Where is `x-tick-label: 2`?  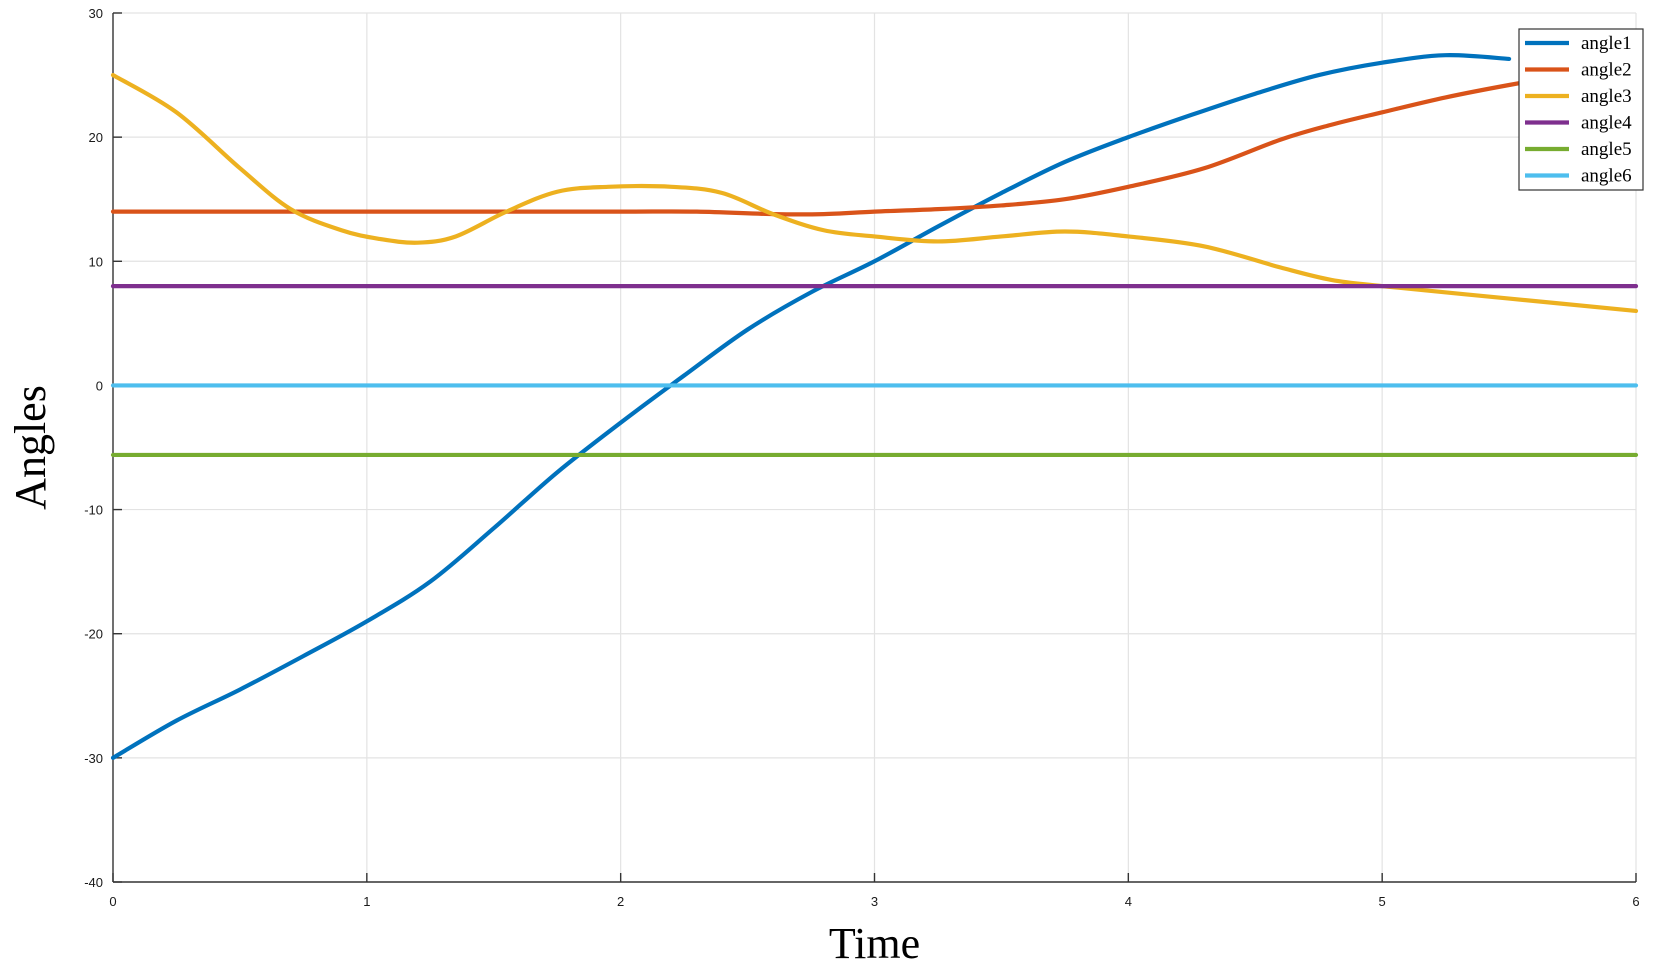 x-tick-label: 2 is located at coordinates (620, 901).